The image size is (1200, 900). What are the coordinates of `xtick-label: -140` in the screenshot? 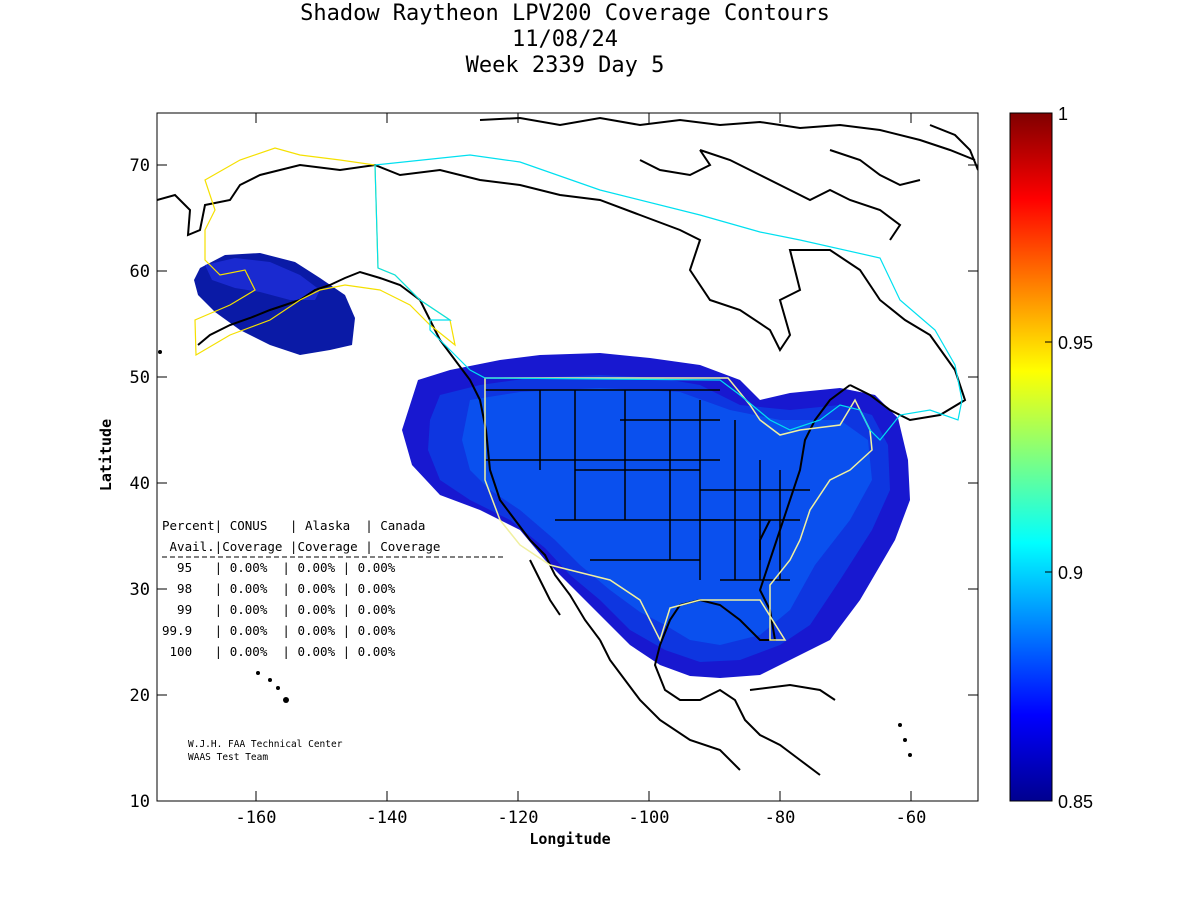 It's located at (387, 818).